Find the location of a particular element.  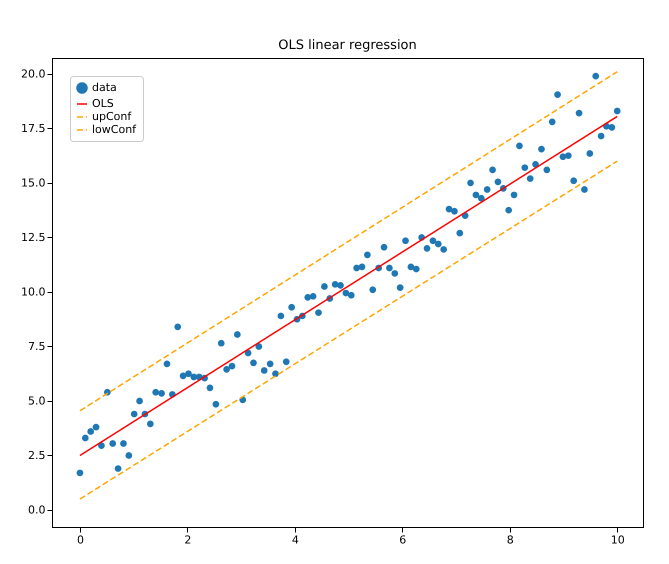

x-tick-label: 4 is located at coordinates (295, 540).